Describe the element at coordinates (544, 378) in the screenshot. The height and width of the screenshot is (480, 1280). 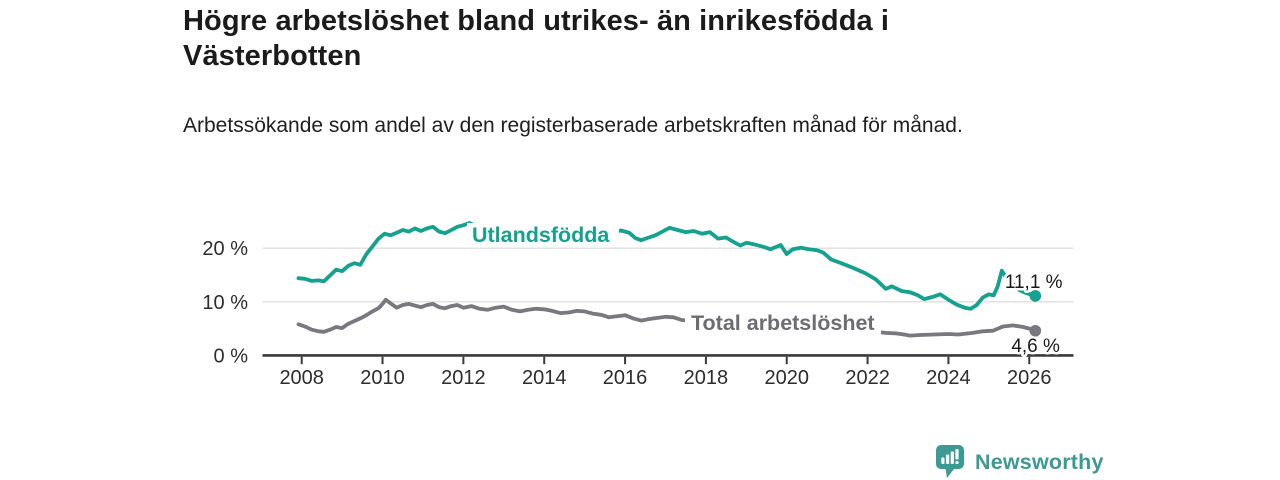
I see `x-tick-label: 2014` at that location.